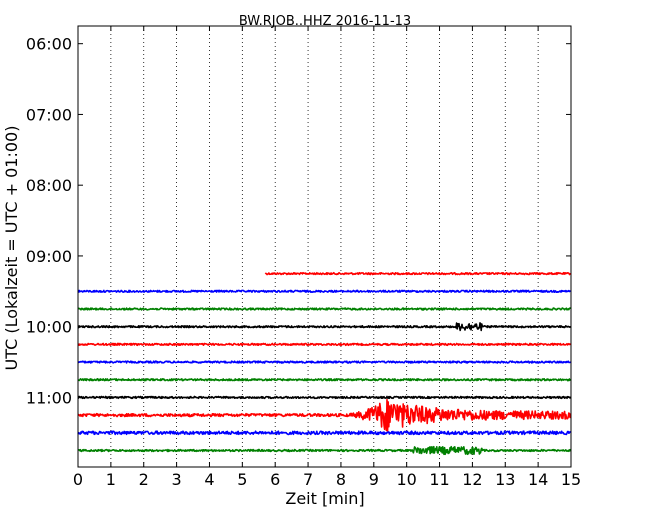  Describe the element at coordinates (406, 479) in the screenshot. I see `x-tick-label: 10` at that location.